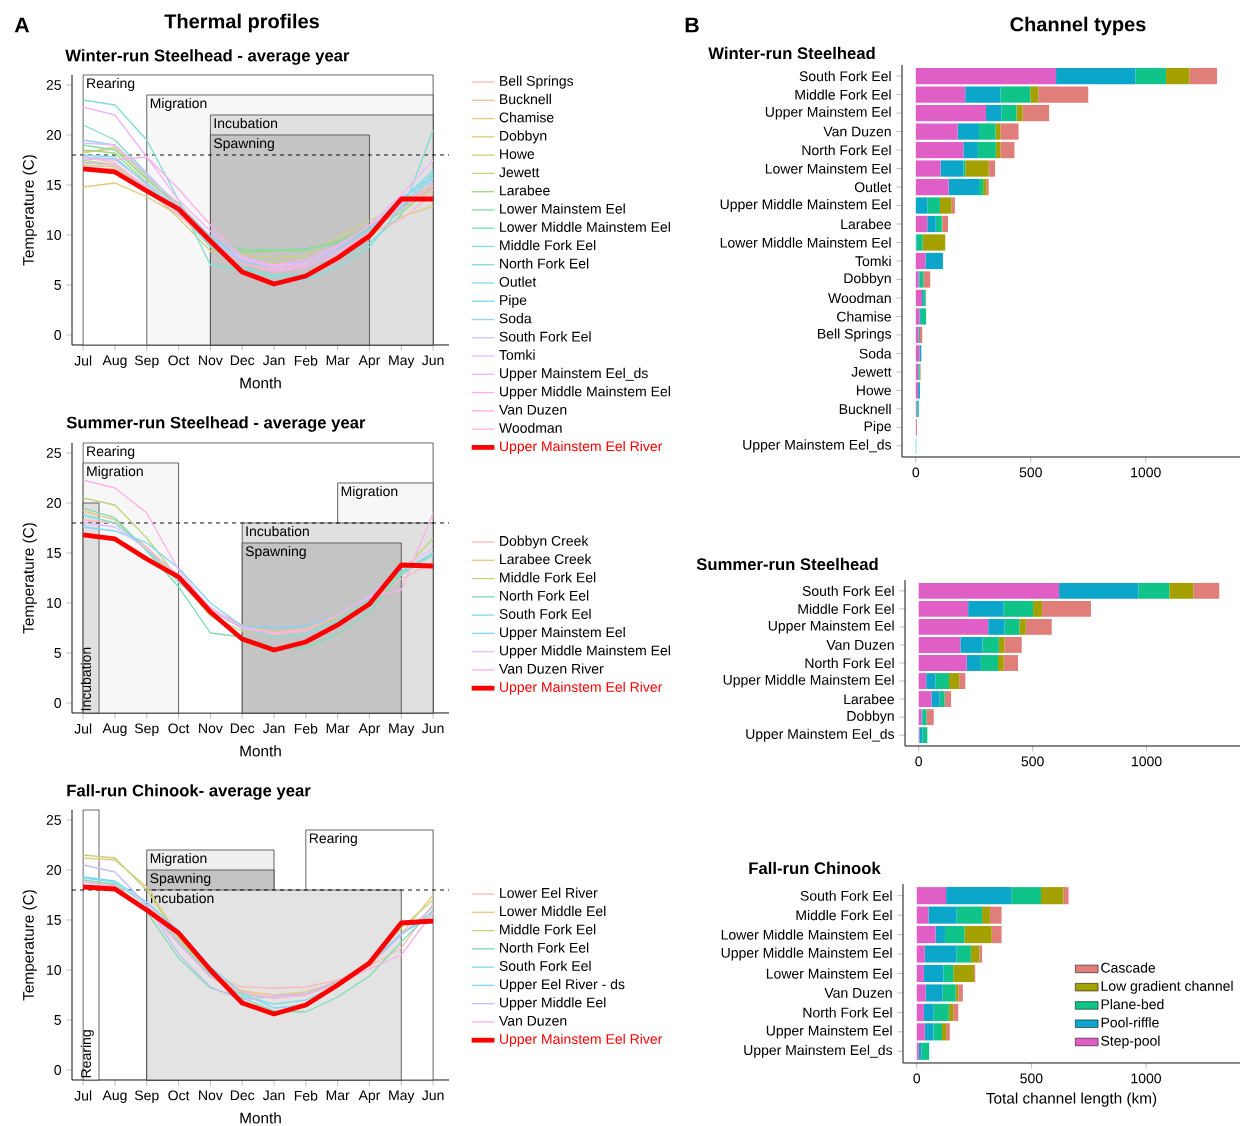 Image resolution: width=1243 pixels, height=1126 pixels. What do you see at coordinates (526, 117) in the screenshot?
I see `legend-label: Chamise` at bounding box center [526, 117].